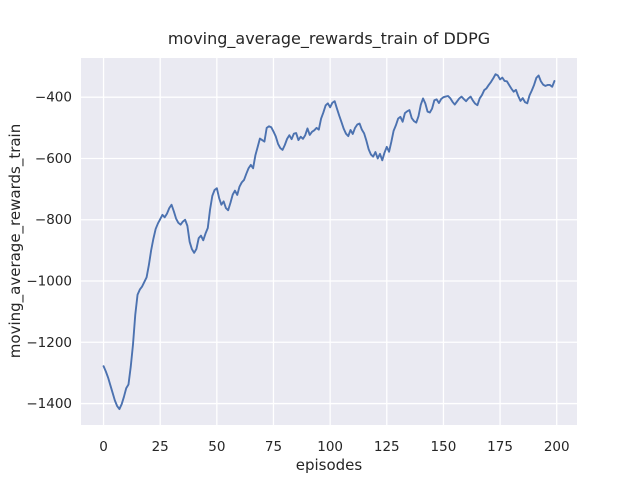  What do you see at coordinates (216, 447) in the screenshot?
I see `x-tick-label: 50` at bounding box center [216, 447].